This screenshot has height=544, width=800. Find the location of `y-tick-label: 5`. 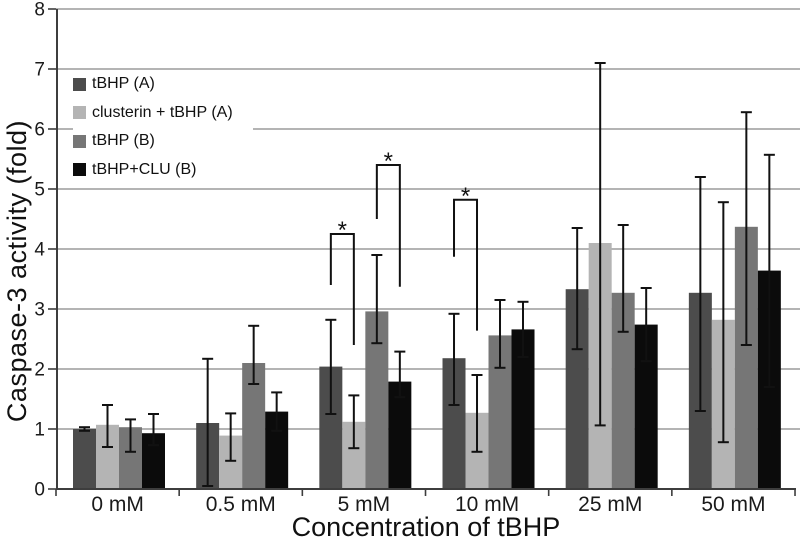

y-tick-label: 5 is located at coordinates (39, 190).